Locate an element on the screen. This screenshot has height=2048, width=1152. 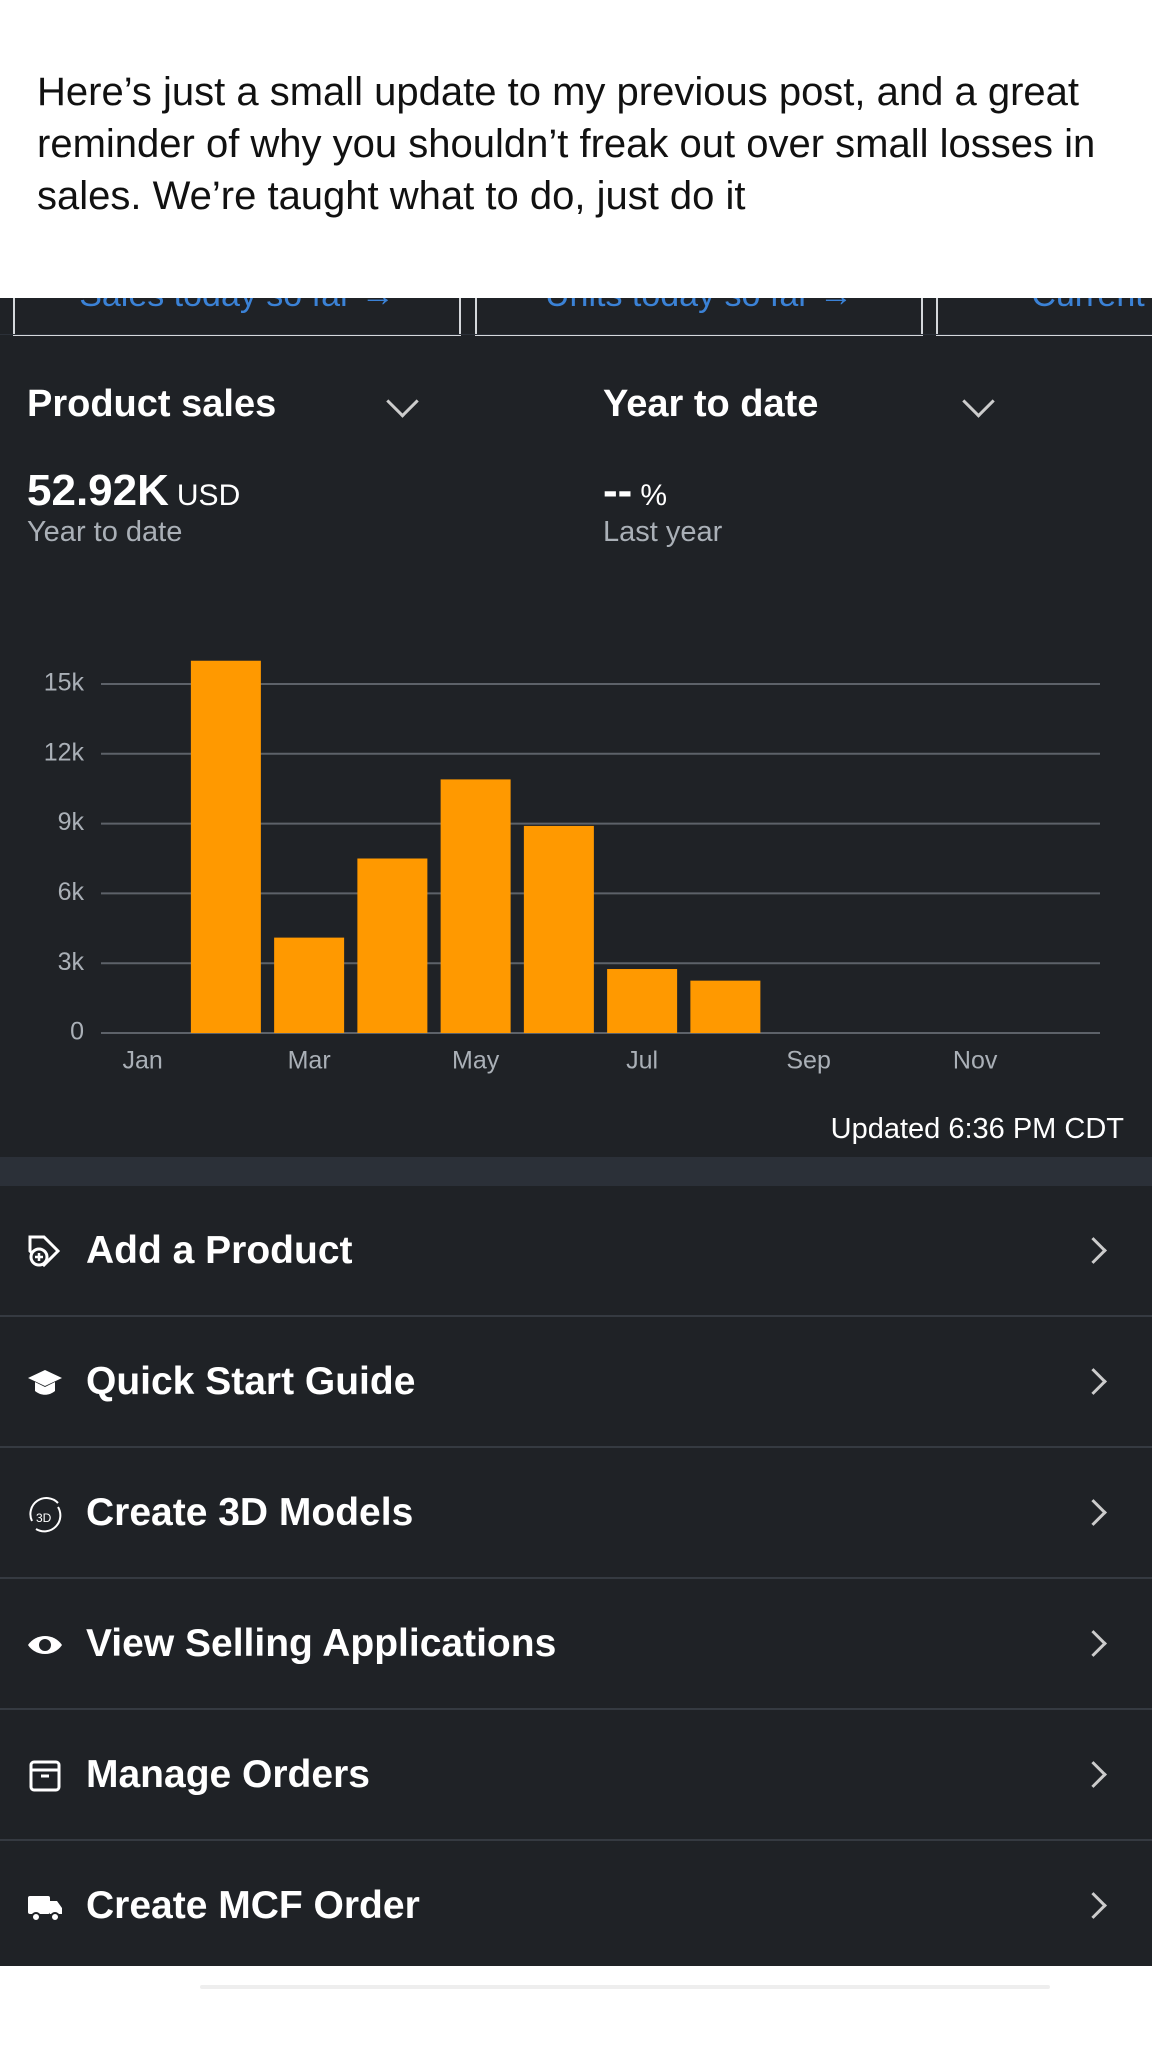
x-tick-label: Sep is located at coordinates (808, 1061).